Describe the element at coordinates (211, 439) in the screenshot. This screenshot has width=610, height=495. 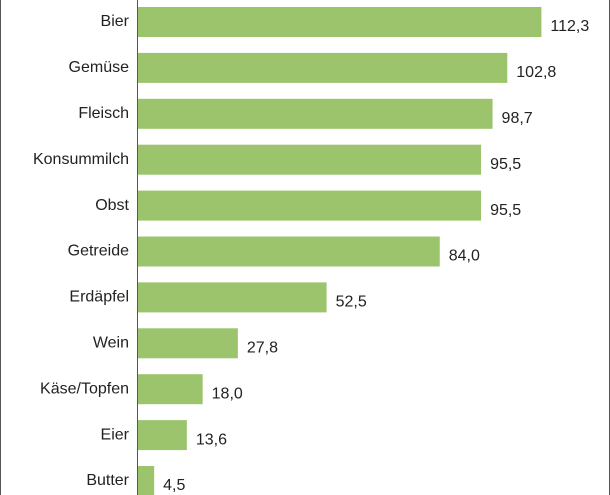
I see `value-label: 13,6` at that location.